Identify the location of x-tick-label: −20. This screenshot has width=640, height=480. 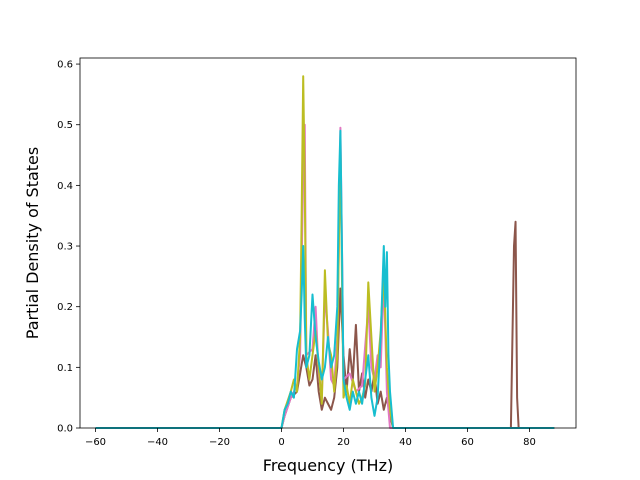
(219, 442).